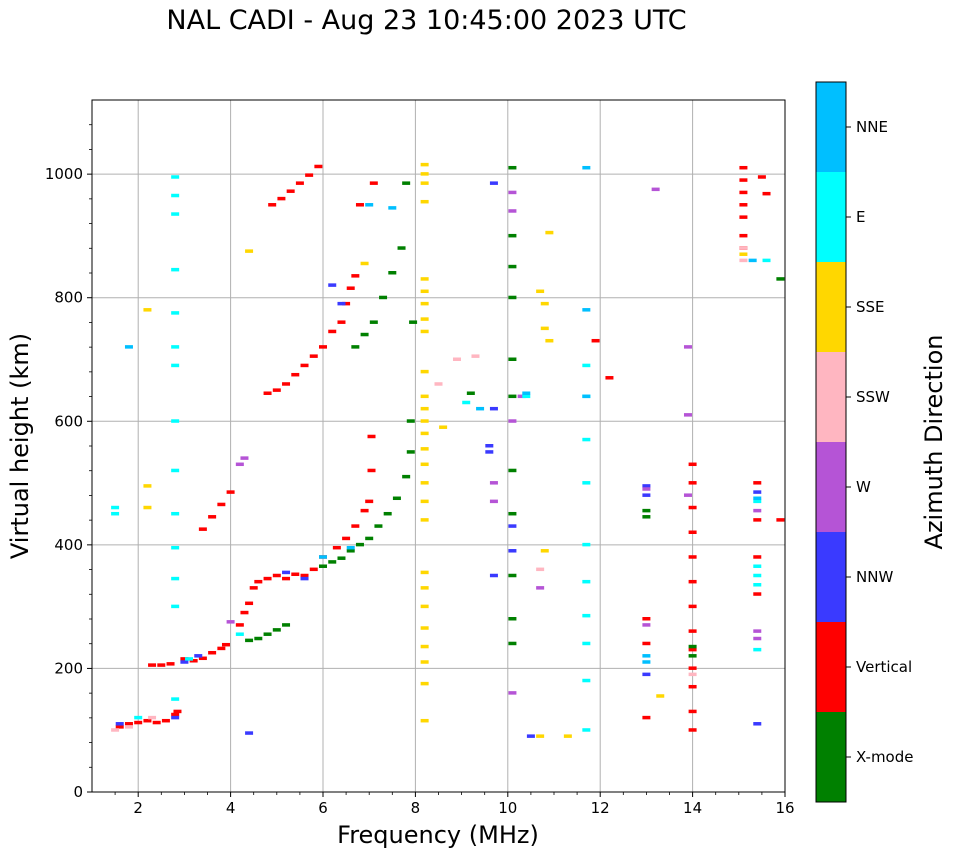 The height and width of the screenshot is (857, 958). Describe the element at coordinates (784, 808) in the screenshot. I see `x-tick-label: 16` at that location.